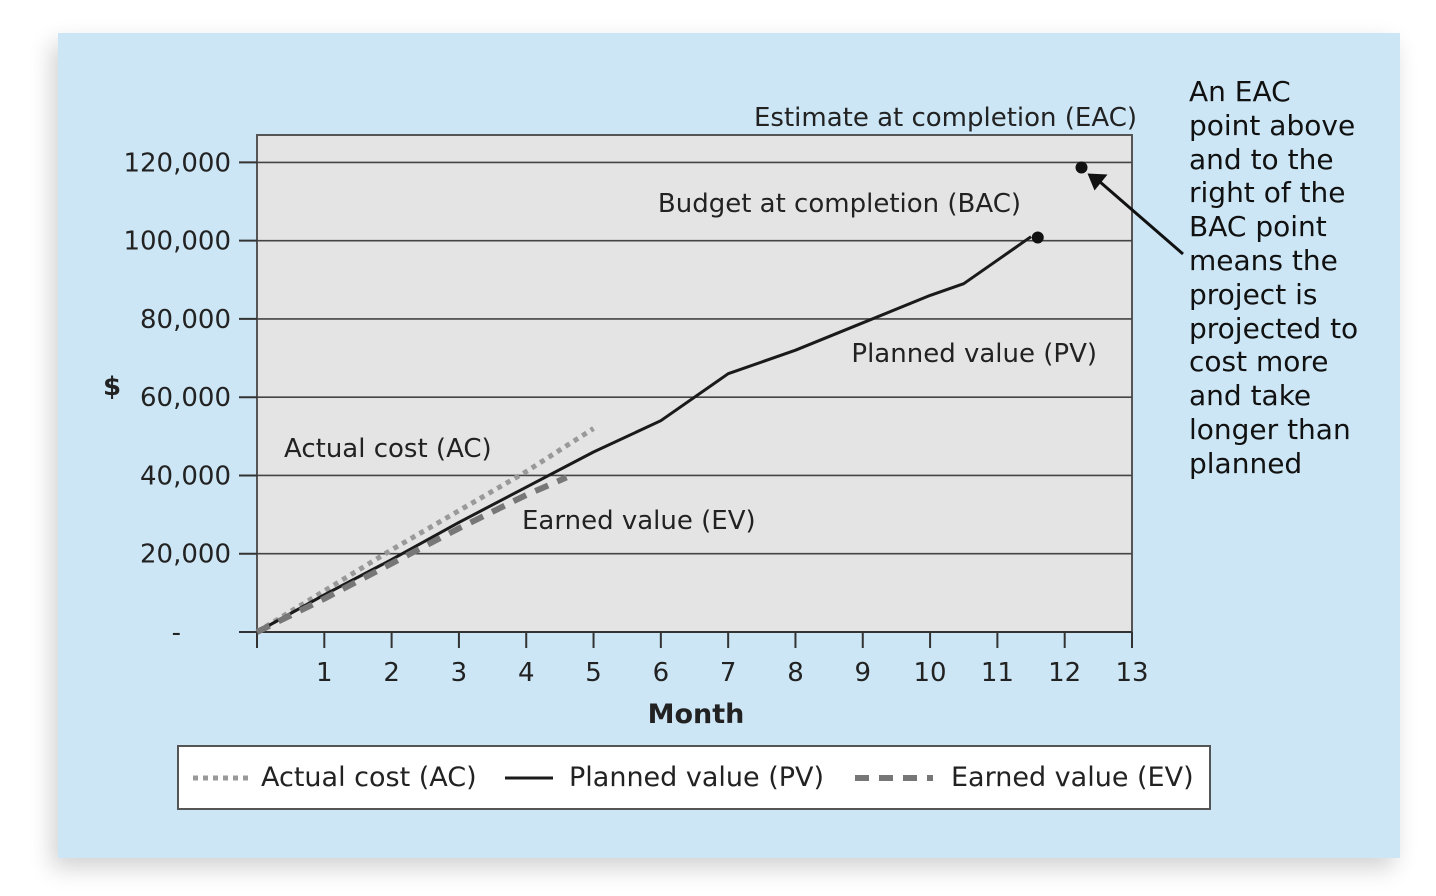  I want to click on eac-arrow-head, so click(1097, 182).